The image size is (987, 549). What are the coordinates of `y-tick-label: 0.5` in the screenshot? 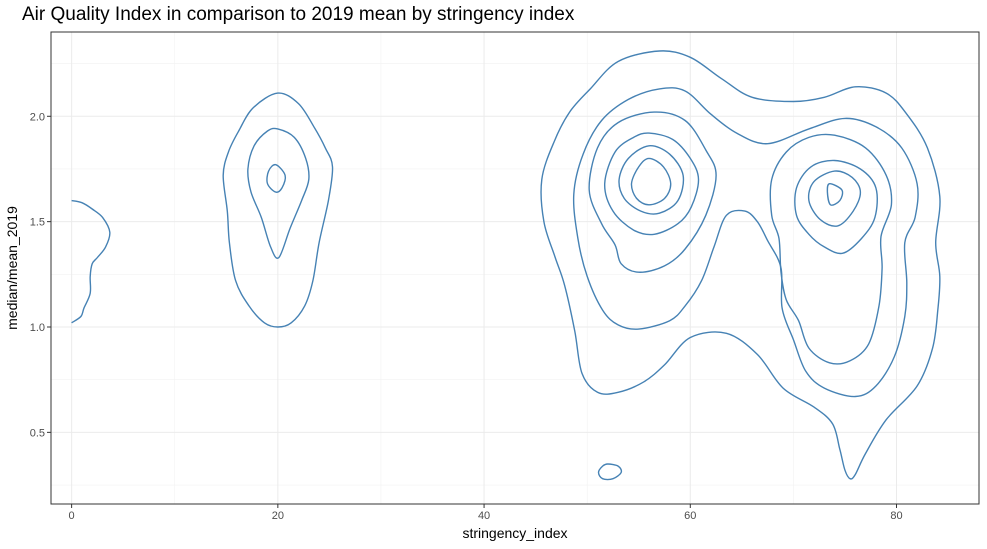 It's located at (37, 433).